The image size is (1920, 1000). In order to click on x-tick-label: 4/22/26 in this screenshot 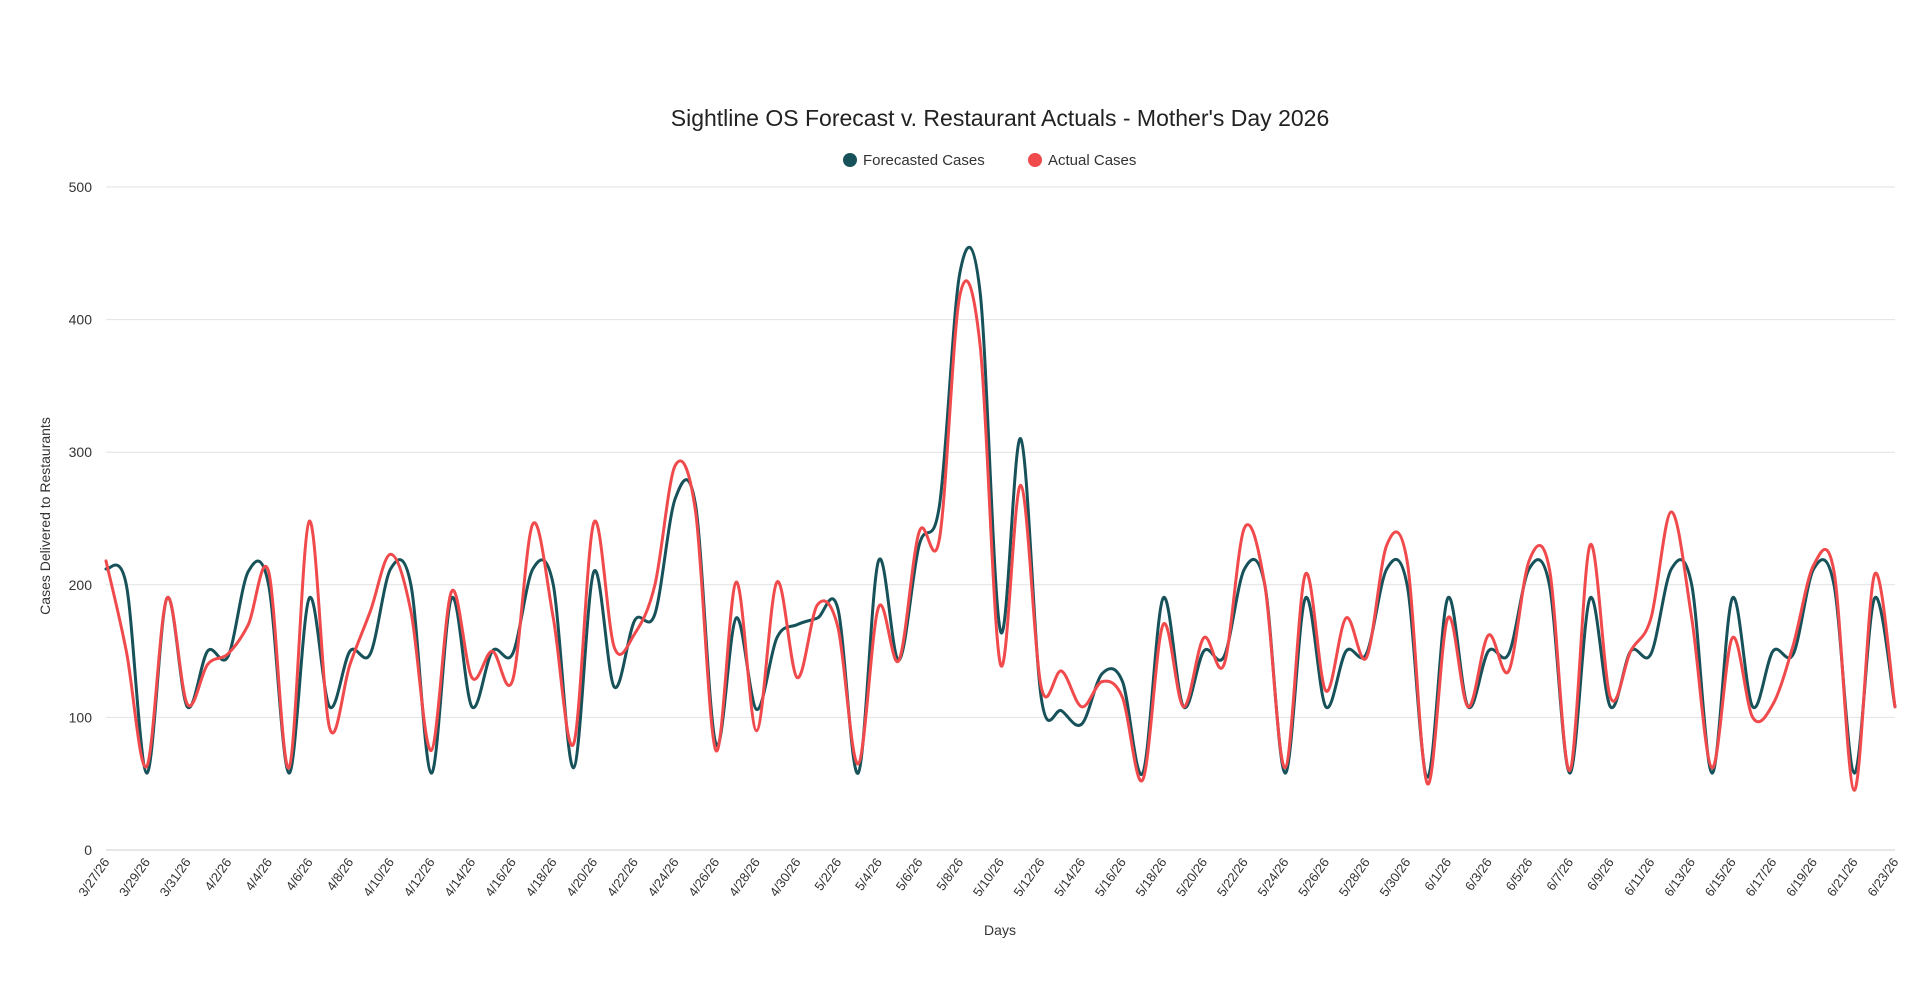, I will do `click(622, 877)`.